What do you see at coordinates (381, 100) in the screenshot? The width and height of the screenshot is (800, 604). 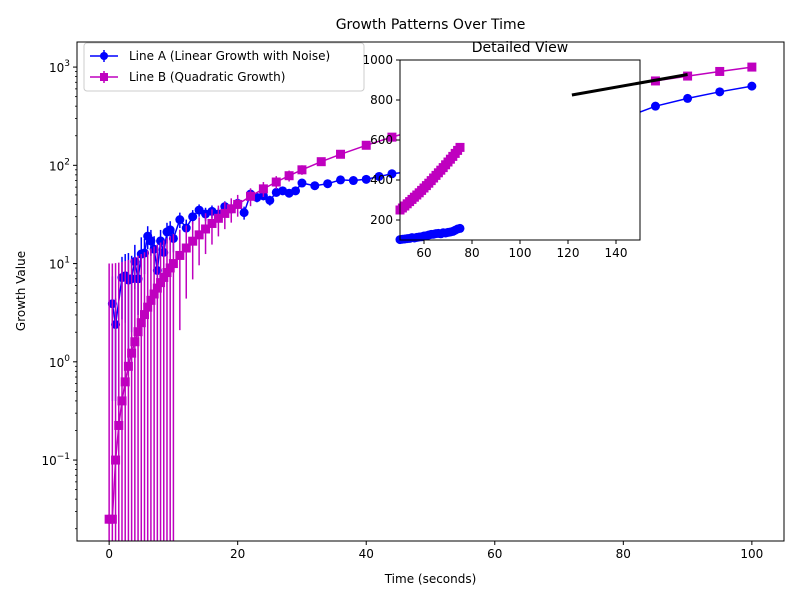 I see `inset-y-tick-label: 800` at bounding box center [381, 100].